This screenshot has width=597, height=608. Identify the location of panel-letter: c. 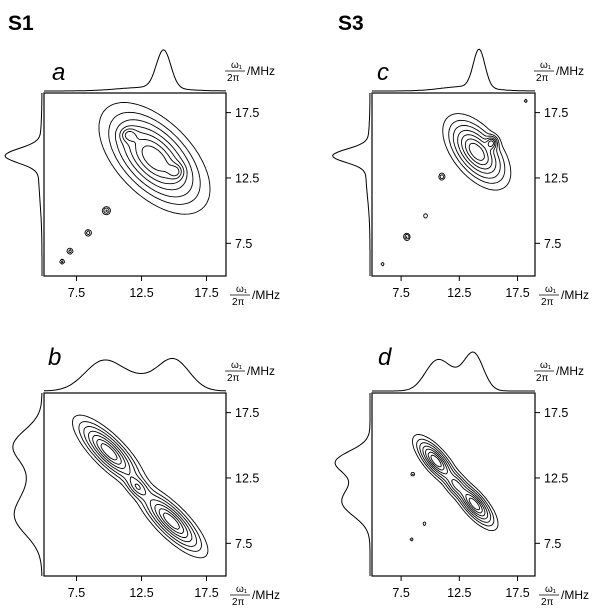
(383, 72).